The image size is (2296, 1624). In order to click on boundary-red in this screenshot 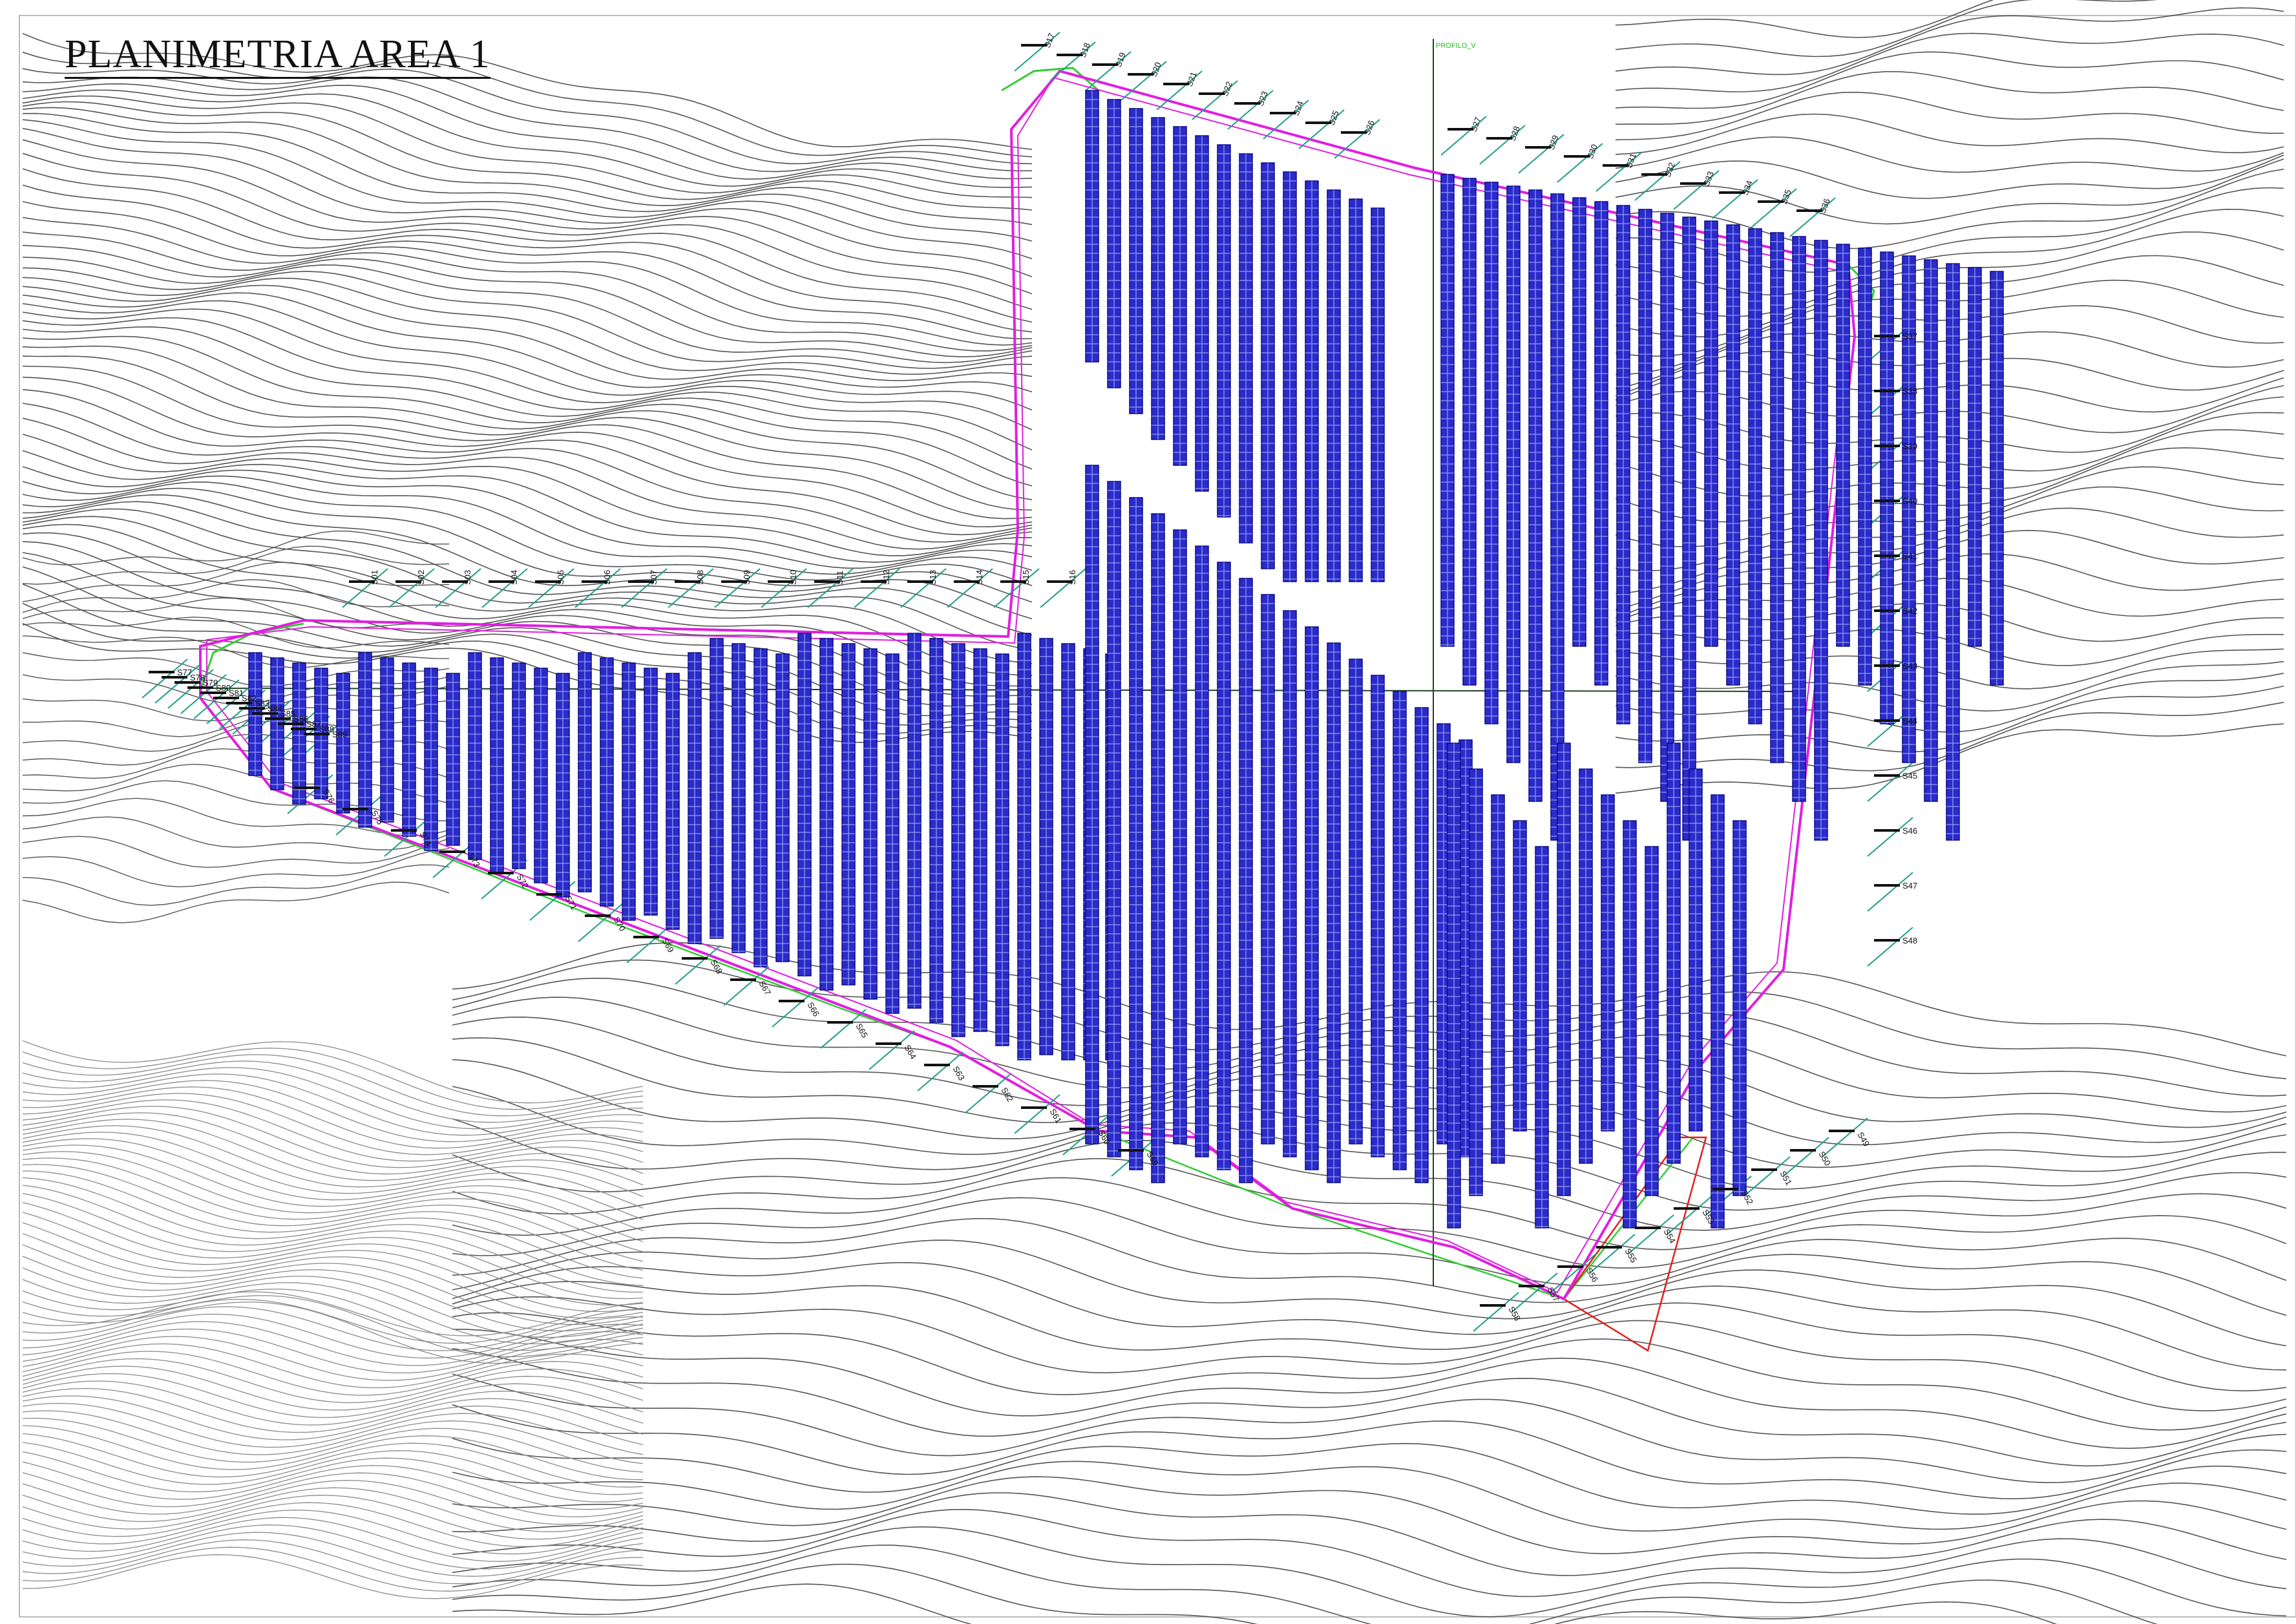, I will do `click(1635, 1244)`.